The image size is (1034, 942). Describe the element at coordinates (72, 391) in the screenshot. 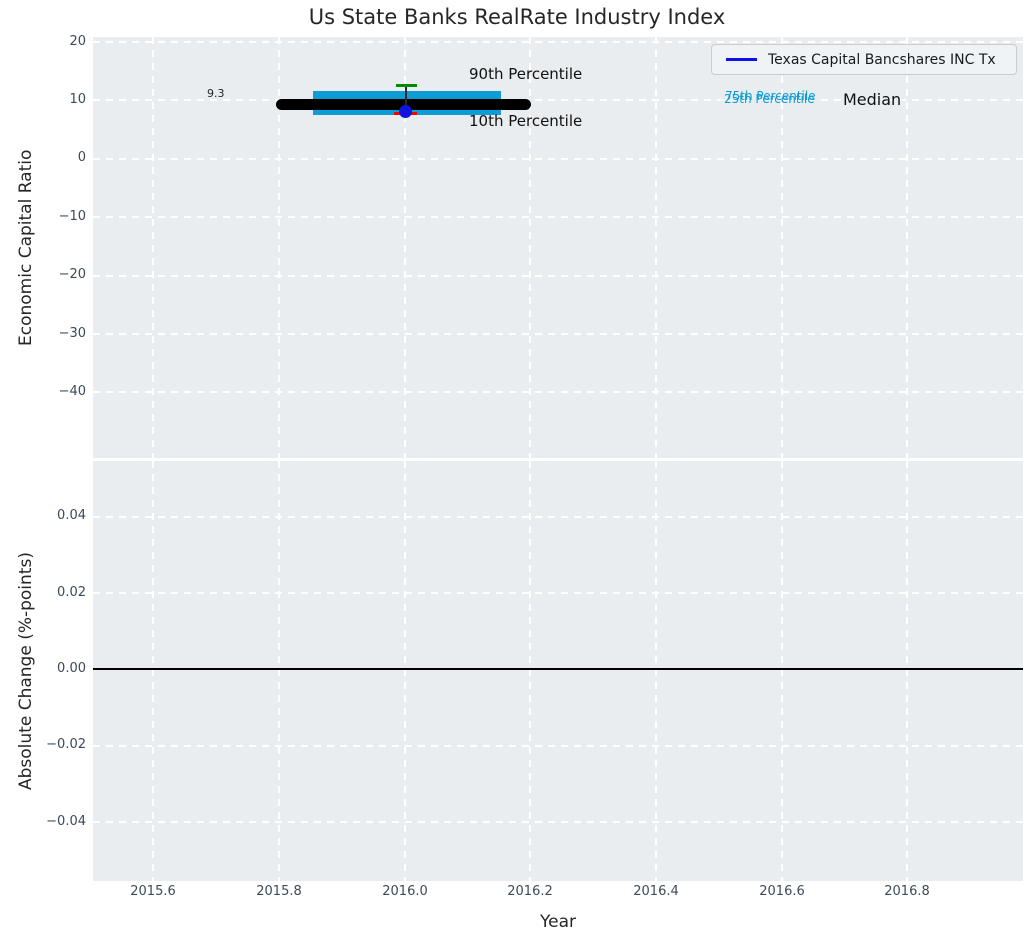

I see `y-tick-label: −40` at that location.